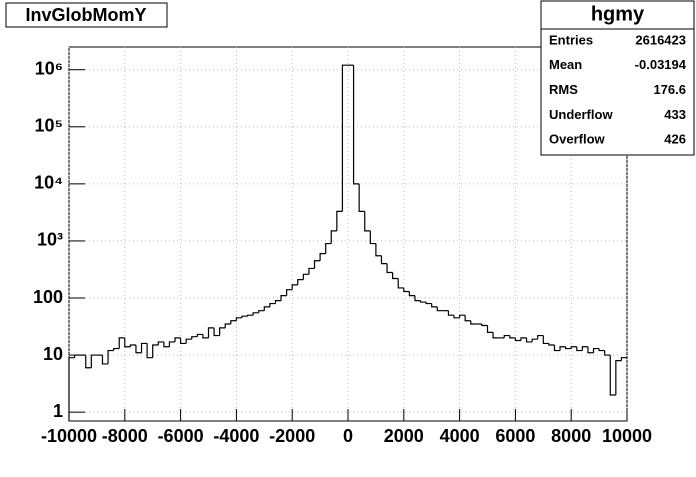  Describe the element at coordinates (53, 354) in the screenshot. I see `y-tick-label: 10` at that location.